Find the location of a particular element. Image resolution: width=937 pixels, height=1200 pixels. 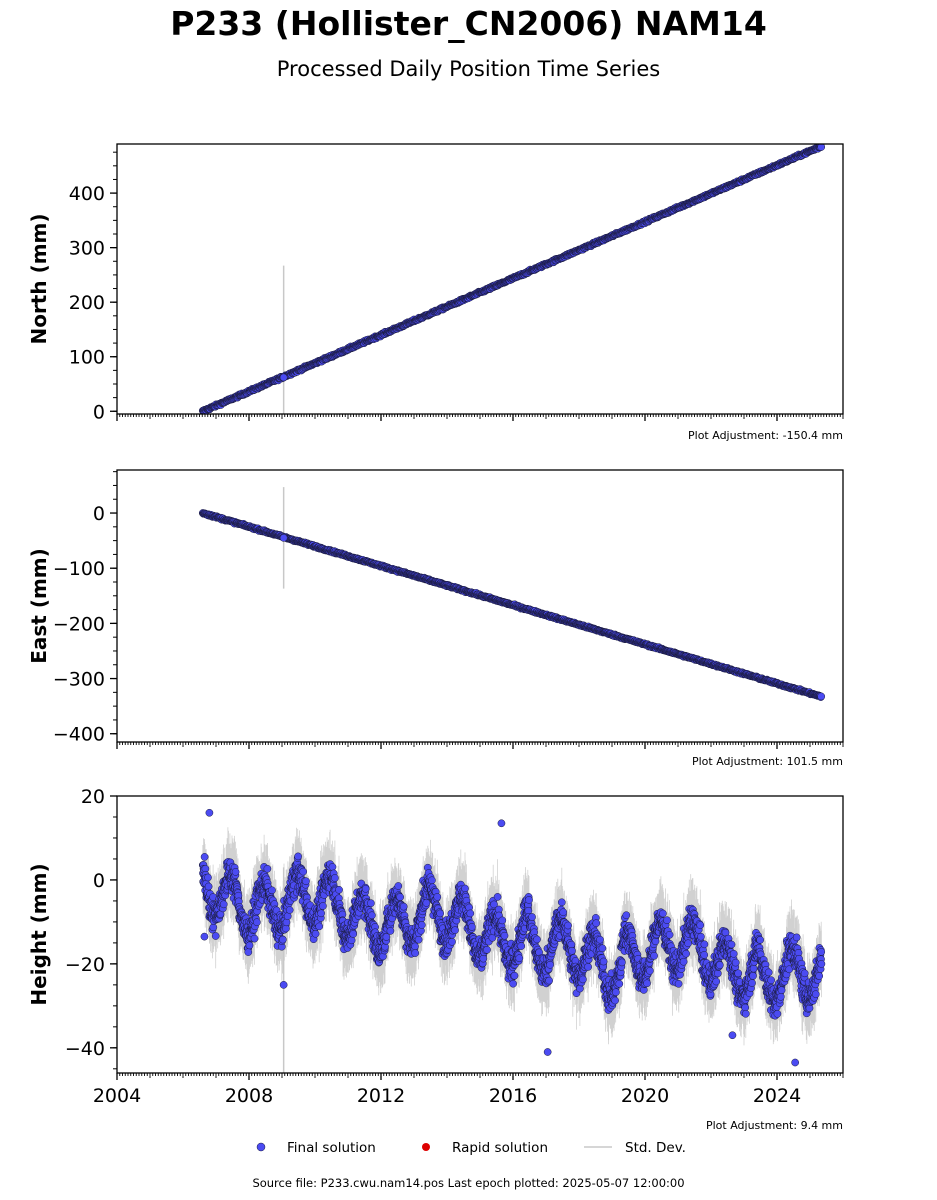

y-tick-label: −400 is located at coordinates (79, 735).